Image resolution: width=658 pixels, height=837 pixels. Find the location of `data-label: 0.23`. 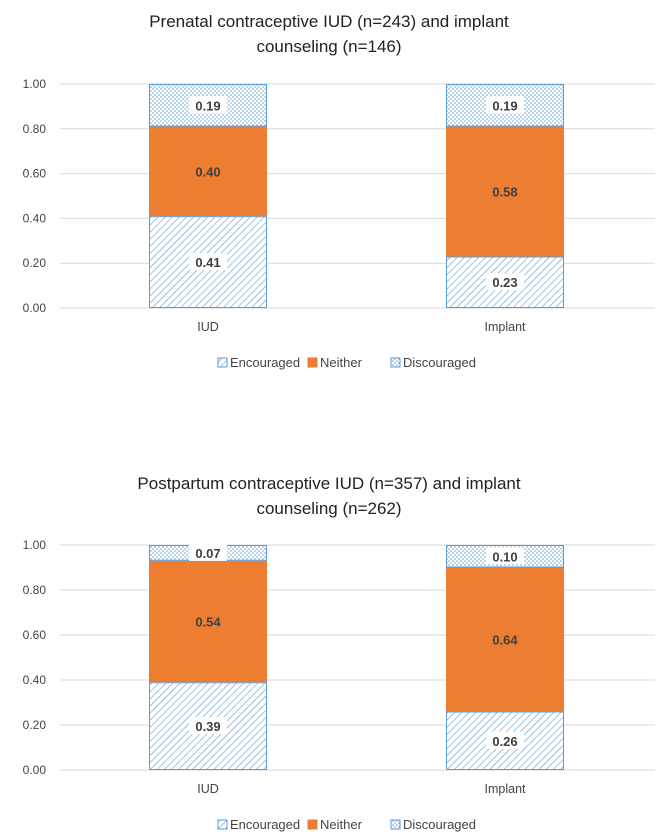

data-label: 0.23 is located at coordinates (504, 282).